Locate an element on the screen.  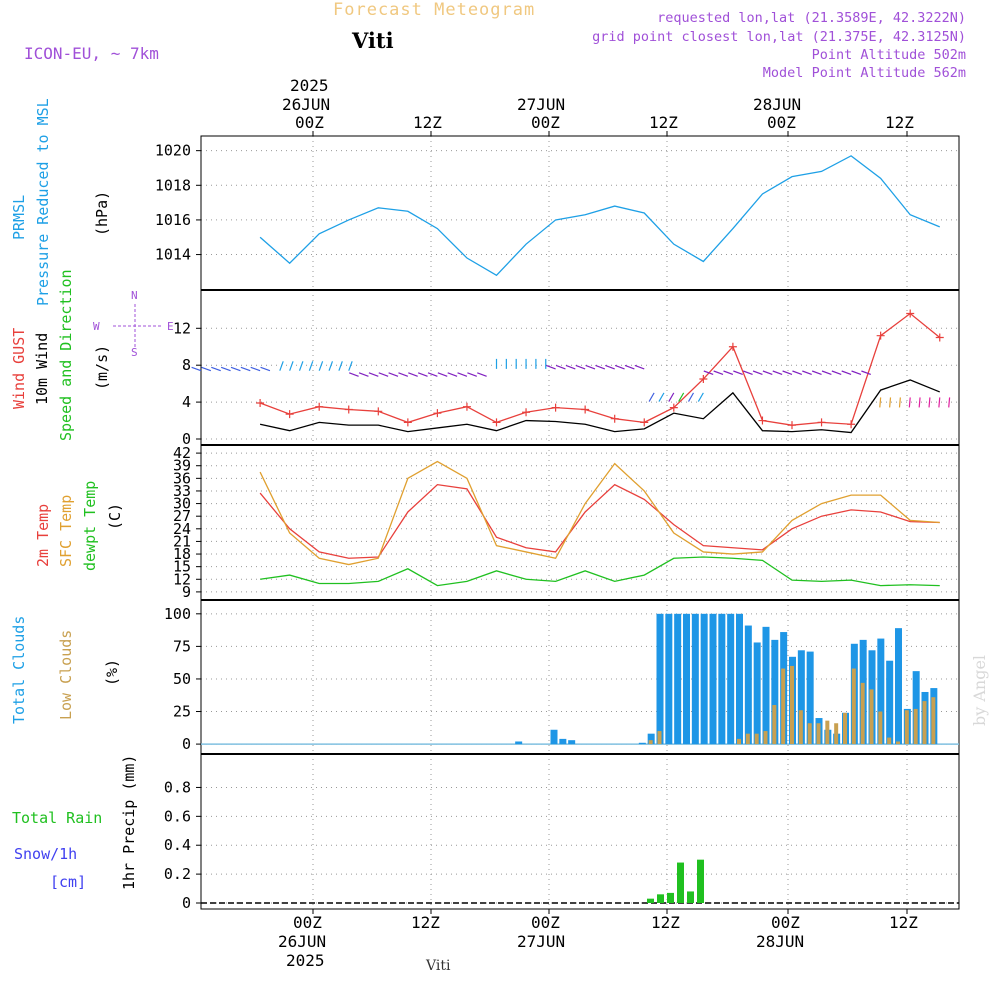
bottom-tick-12z-28: 12Z is located at coordinates (903, 922).